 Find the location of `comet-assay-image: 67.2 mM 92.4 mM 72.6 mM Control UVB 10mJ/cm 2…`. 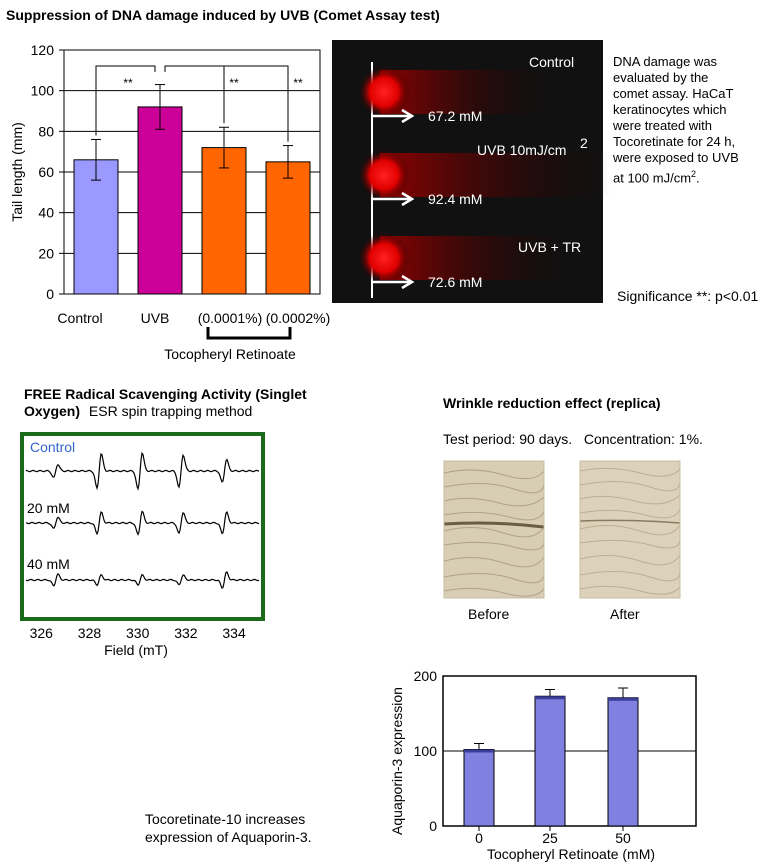

comet-assay-image: 67.2 mM 92.4 mM 72.6 mM Control UVB 10mJ/cm 2… is located at coordinates (471, 171).